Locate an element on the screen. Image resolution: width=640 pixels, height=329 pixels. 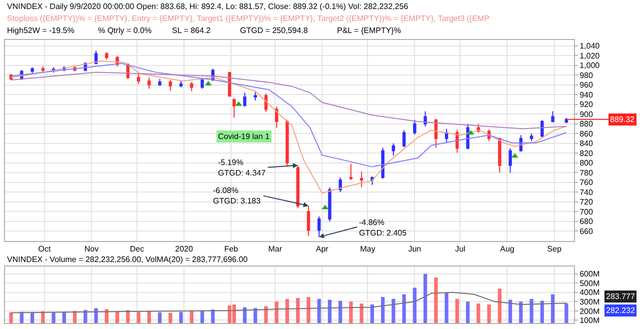
y-tick-label: 840 is located at coordinates (587, 143).